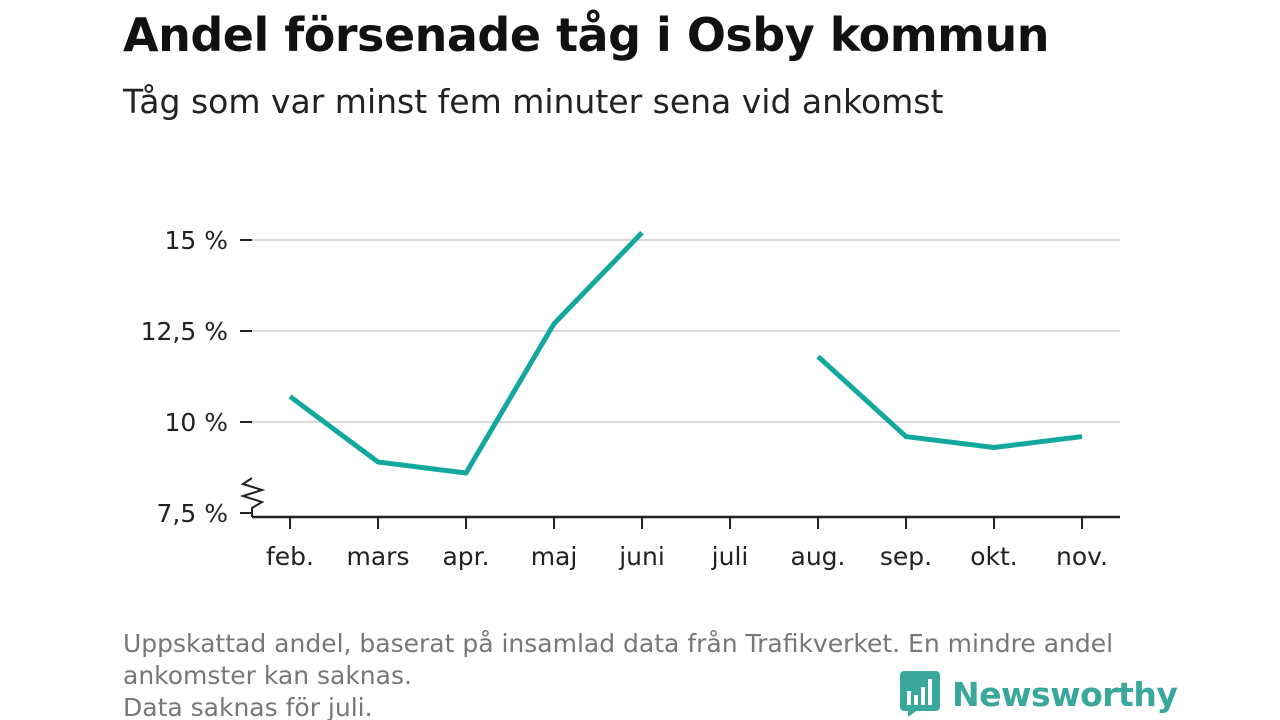 Image resolution: width=1280 pixels, height=720 pixels. Describe the element at coordinates (641, 556) in the screenshot. I see `x-tick-label-4: juni` at that location.